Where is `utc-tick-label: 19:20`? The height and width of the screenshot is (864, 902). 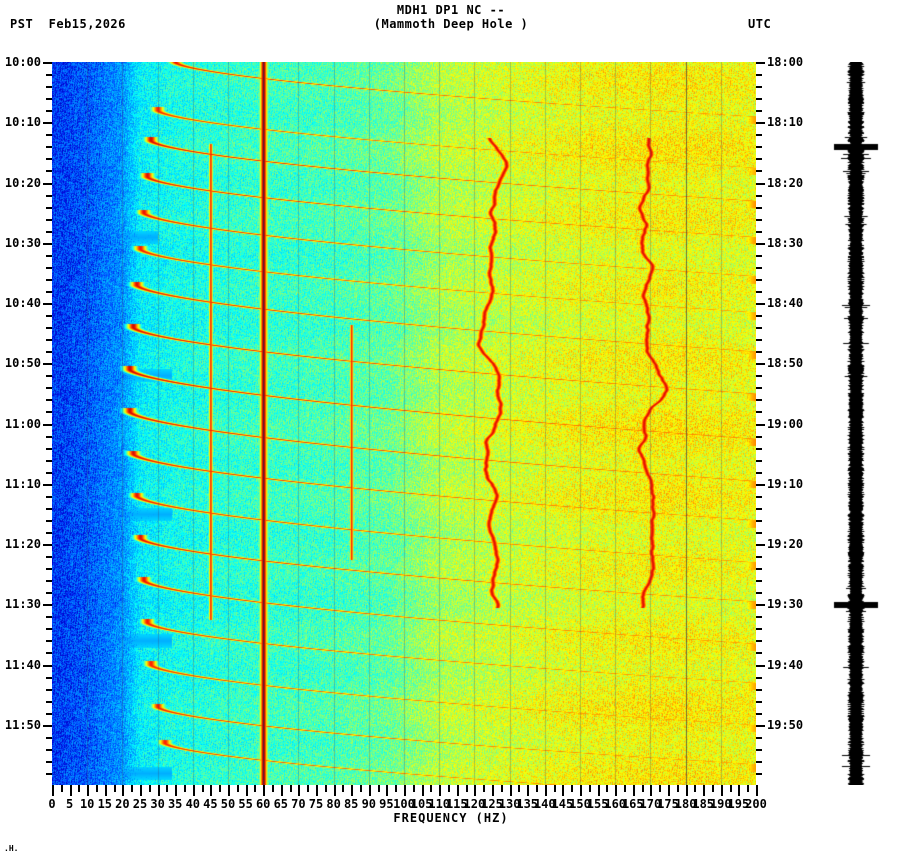 utc-tick-label: 19:20 is located at coordinates (785, 544).